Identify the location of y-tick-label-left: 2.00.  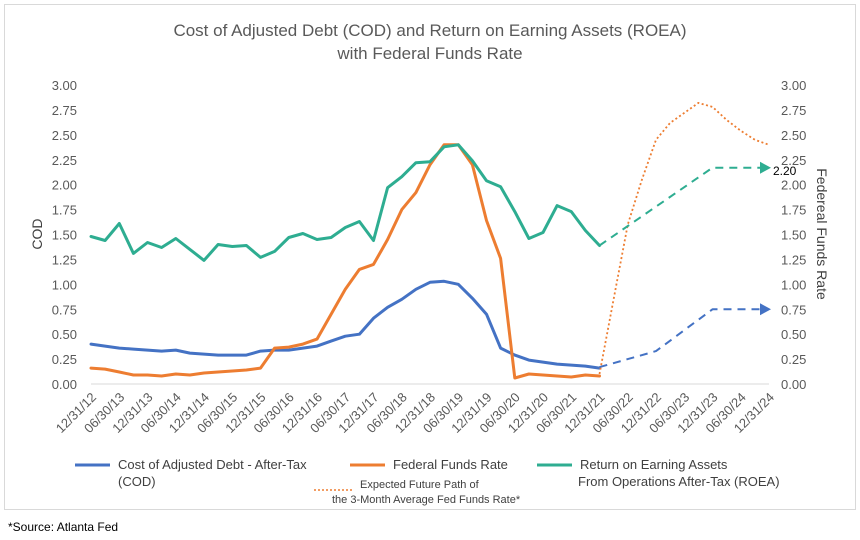
(64, 185).